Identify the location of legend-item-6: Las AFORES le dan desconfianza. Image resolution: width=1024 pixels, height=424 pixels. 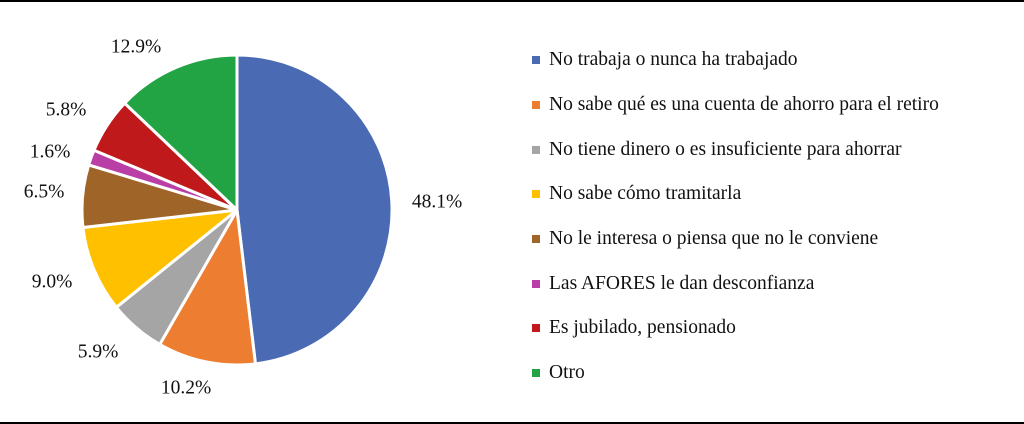
(735, 283).